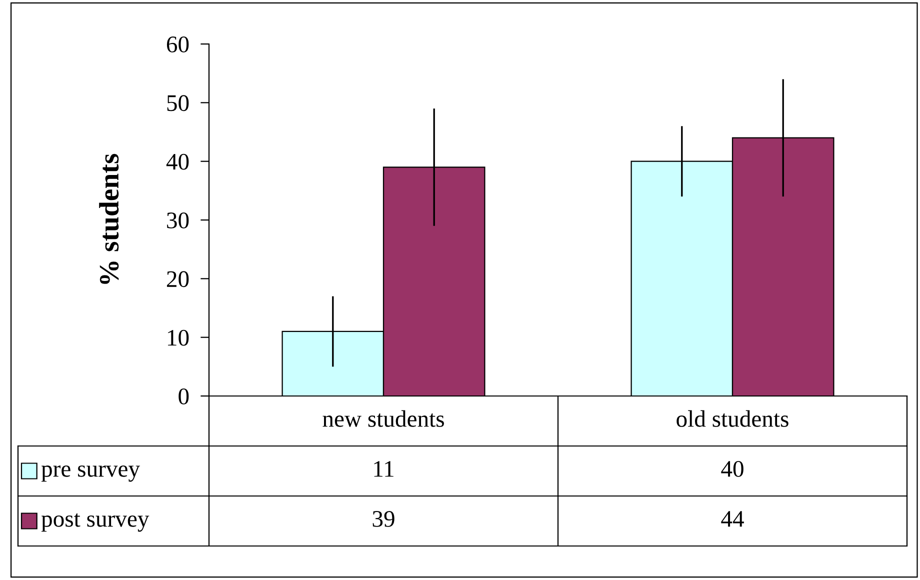  What do you see at coordinates (178, 220) in the screenshot?
I see `y-tick-label: 30` at bounding box center [178, 220].